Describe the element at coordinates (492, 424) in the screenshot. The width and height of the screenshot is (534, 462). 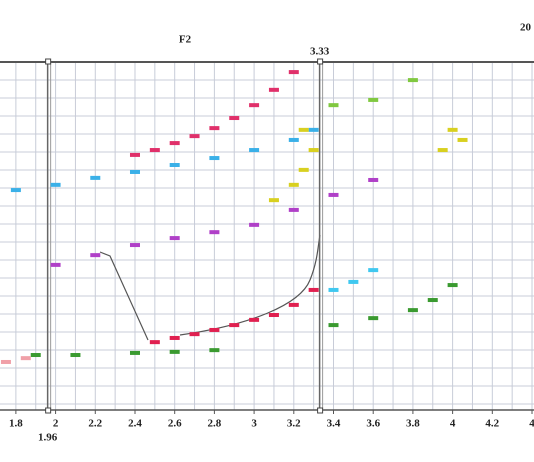
I see `x-tick-label: 4.2` at that location.